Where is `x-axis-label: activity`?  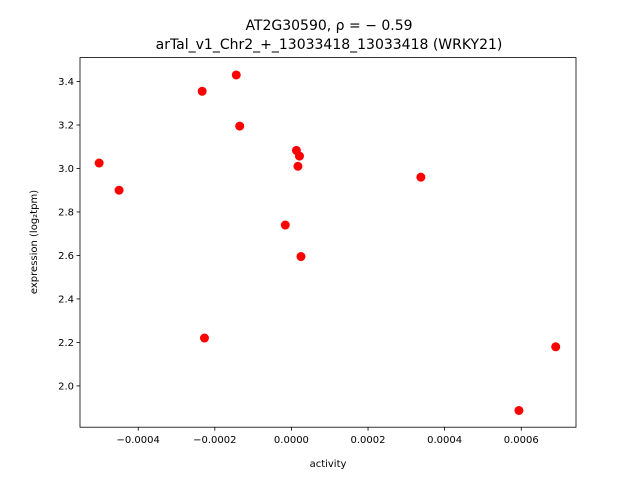
x-axis-label: activity is located at coordinates (328, 464).